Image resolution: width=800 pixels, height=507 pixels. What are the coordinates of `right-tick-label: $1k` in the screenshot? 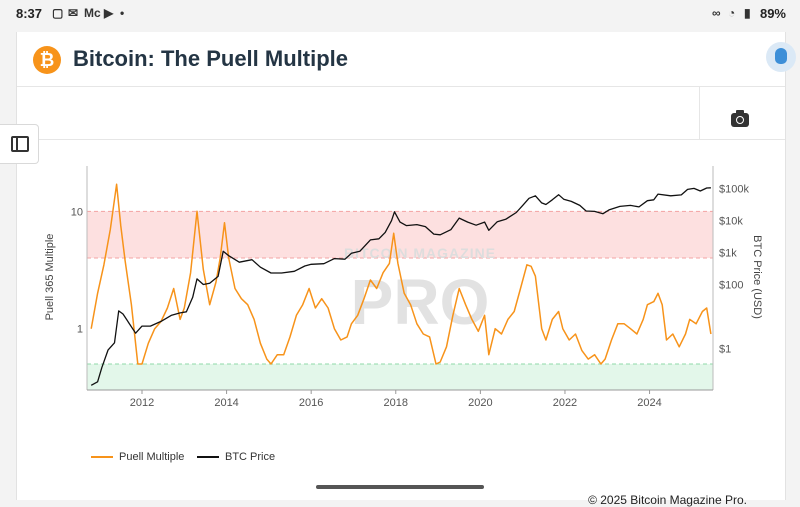 It's located at (728, 254).